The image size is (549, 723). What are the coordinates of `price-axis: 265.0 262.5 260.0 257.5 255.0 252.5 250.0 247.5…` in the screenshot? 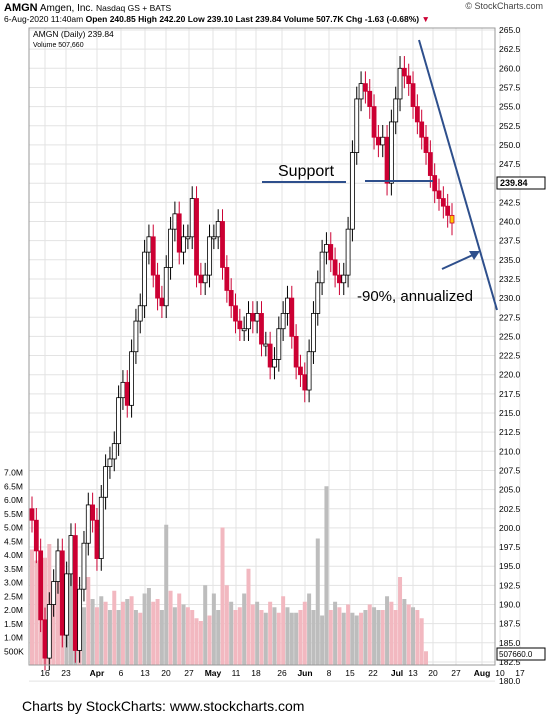 It's located at (510, 355).